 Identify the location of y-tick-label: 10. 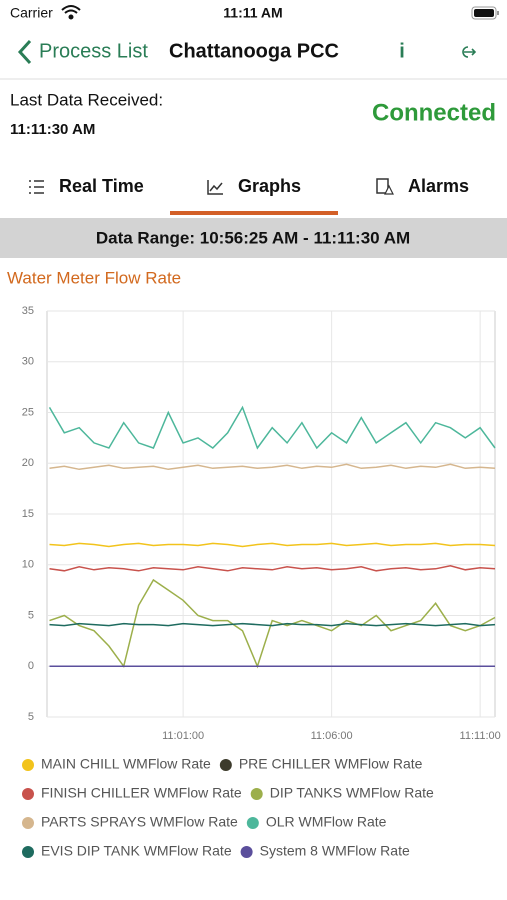
(28, 565).